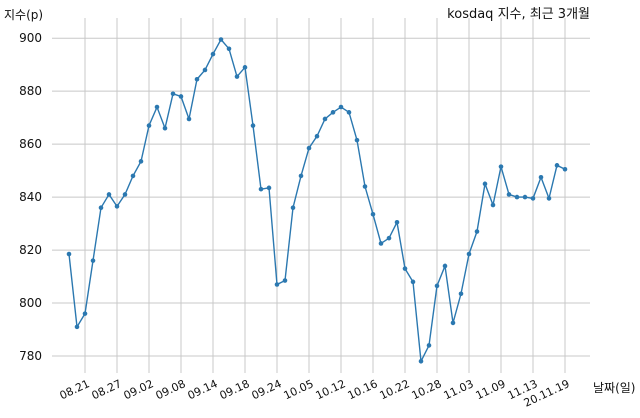 The height and width of the screenshot is (418, 640). Describe the element at coordinates (107, 389) in the screenshot. I see `x-tick-label: 08.27` at that location.